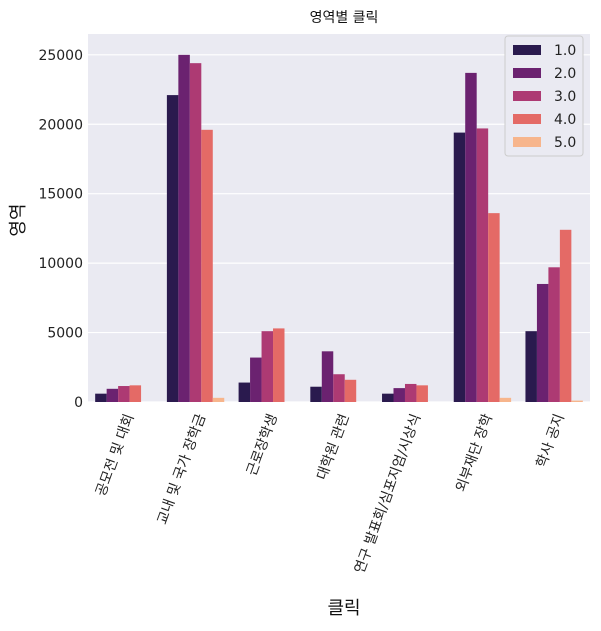 Image resolution: width=601 pixels, height=631 pixels. Describe the element at coordinates (474, 453) in the screenshot. I see `x-tick-label-6: 외부재단 장학` at that location.